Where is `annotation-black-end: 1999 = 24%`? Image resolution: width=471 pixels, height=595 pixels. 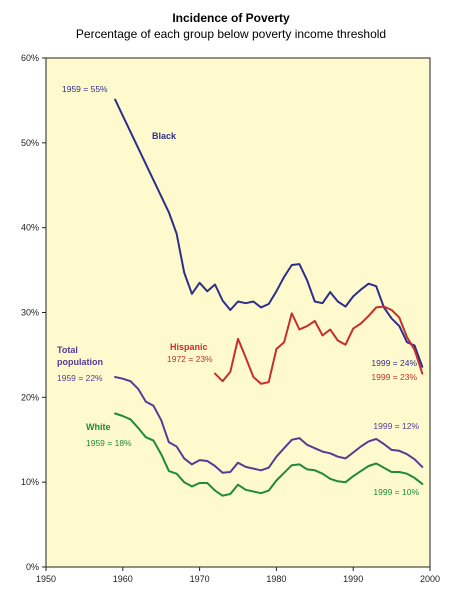 annotation-black-end: 1999 = 24% is located at coordinates (394, 363).